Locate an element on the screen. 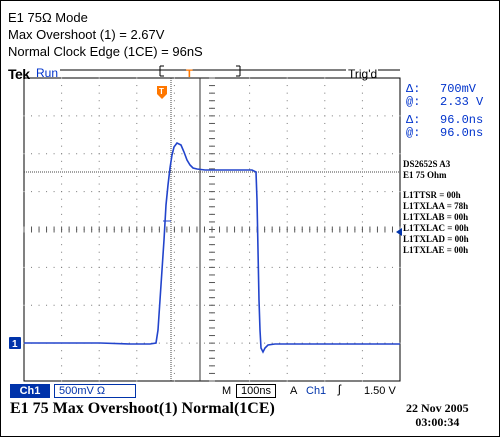 This screenshot has height=437, width=500. channel-1-marker: 1 is located at coordinates (15, 343).